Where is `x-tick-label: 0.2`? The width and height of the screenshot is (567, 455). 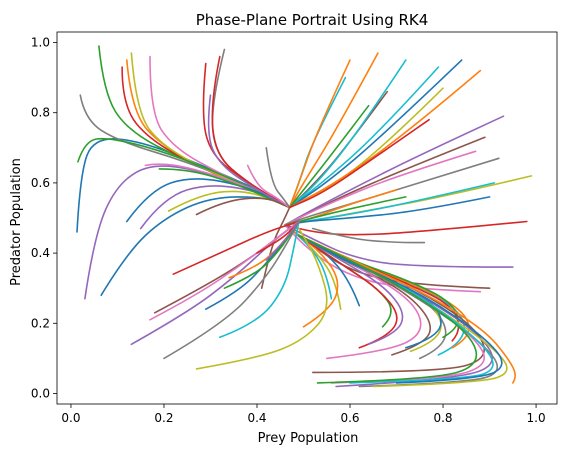
x-tick-label: 0.2 is located at coordinates (163, 418).